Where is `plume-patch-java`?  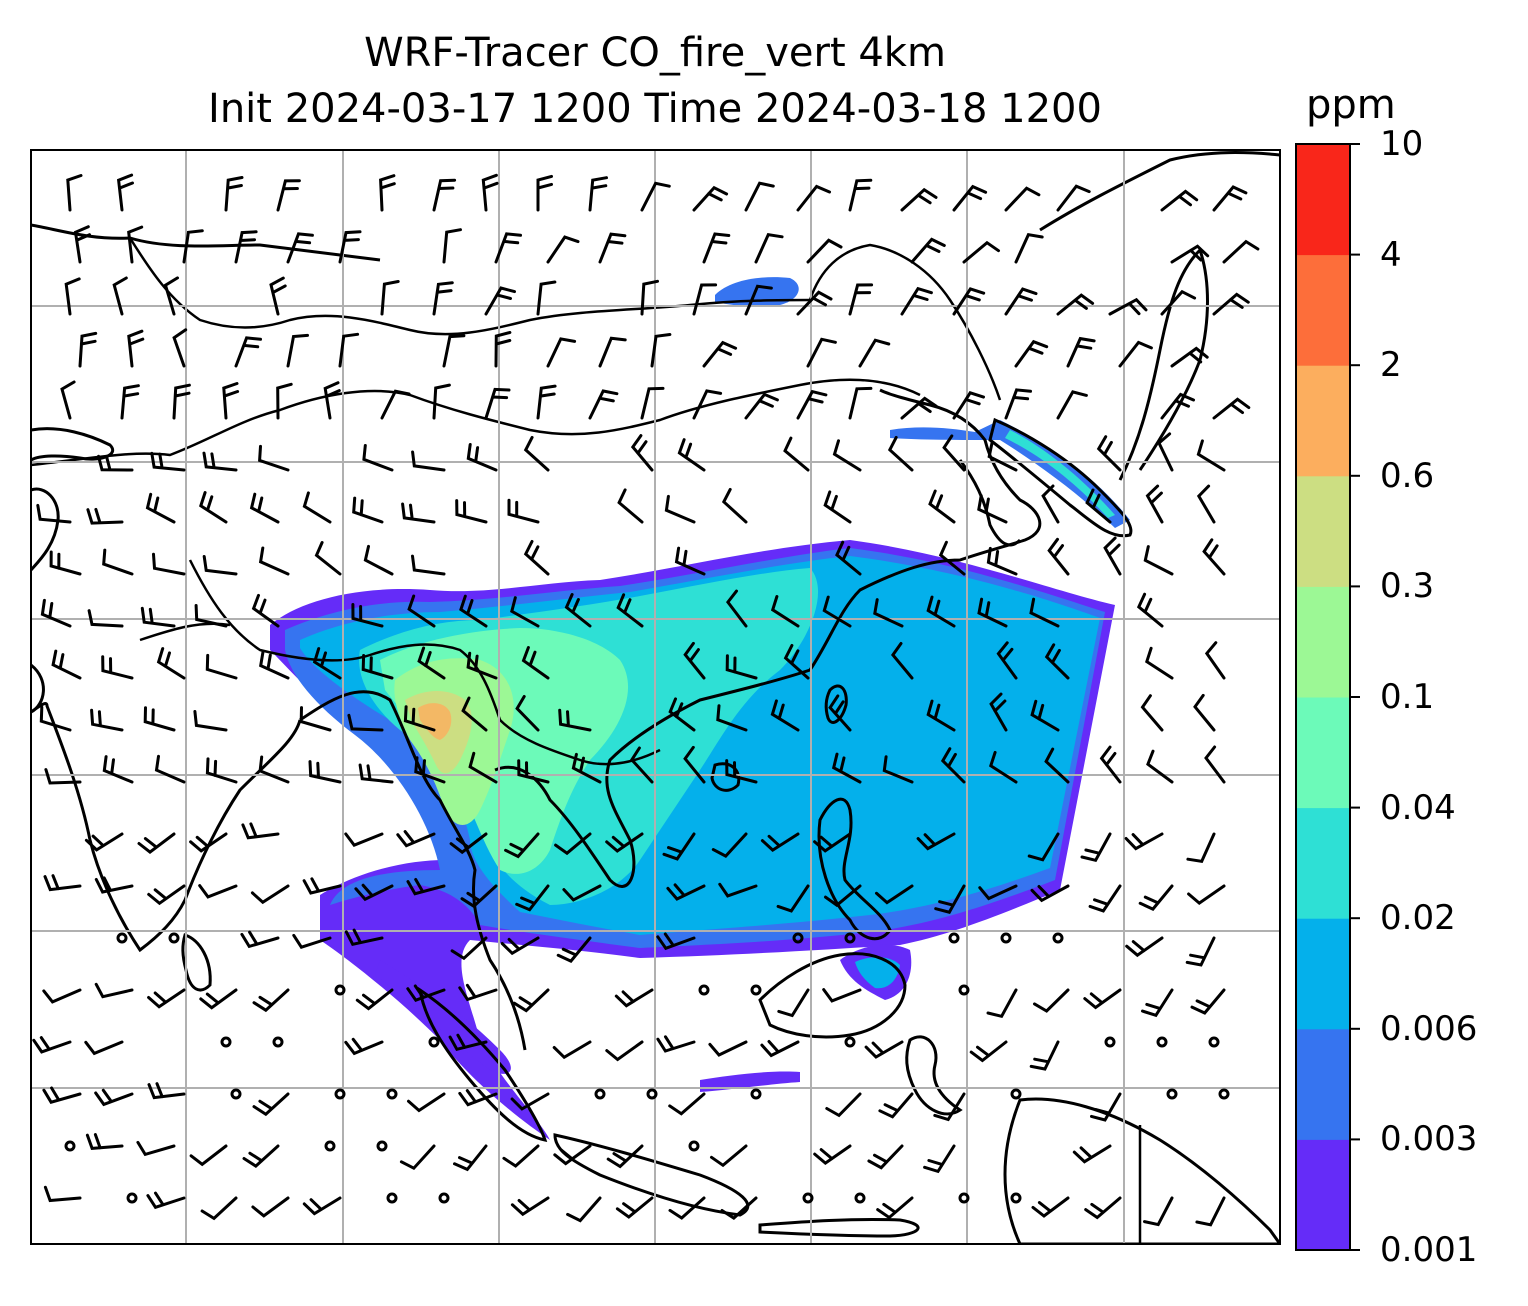
plume-patch-java is located at coordinates (750, 1081).